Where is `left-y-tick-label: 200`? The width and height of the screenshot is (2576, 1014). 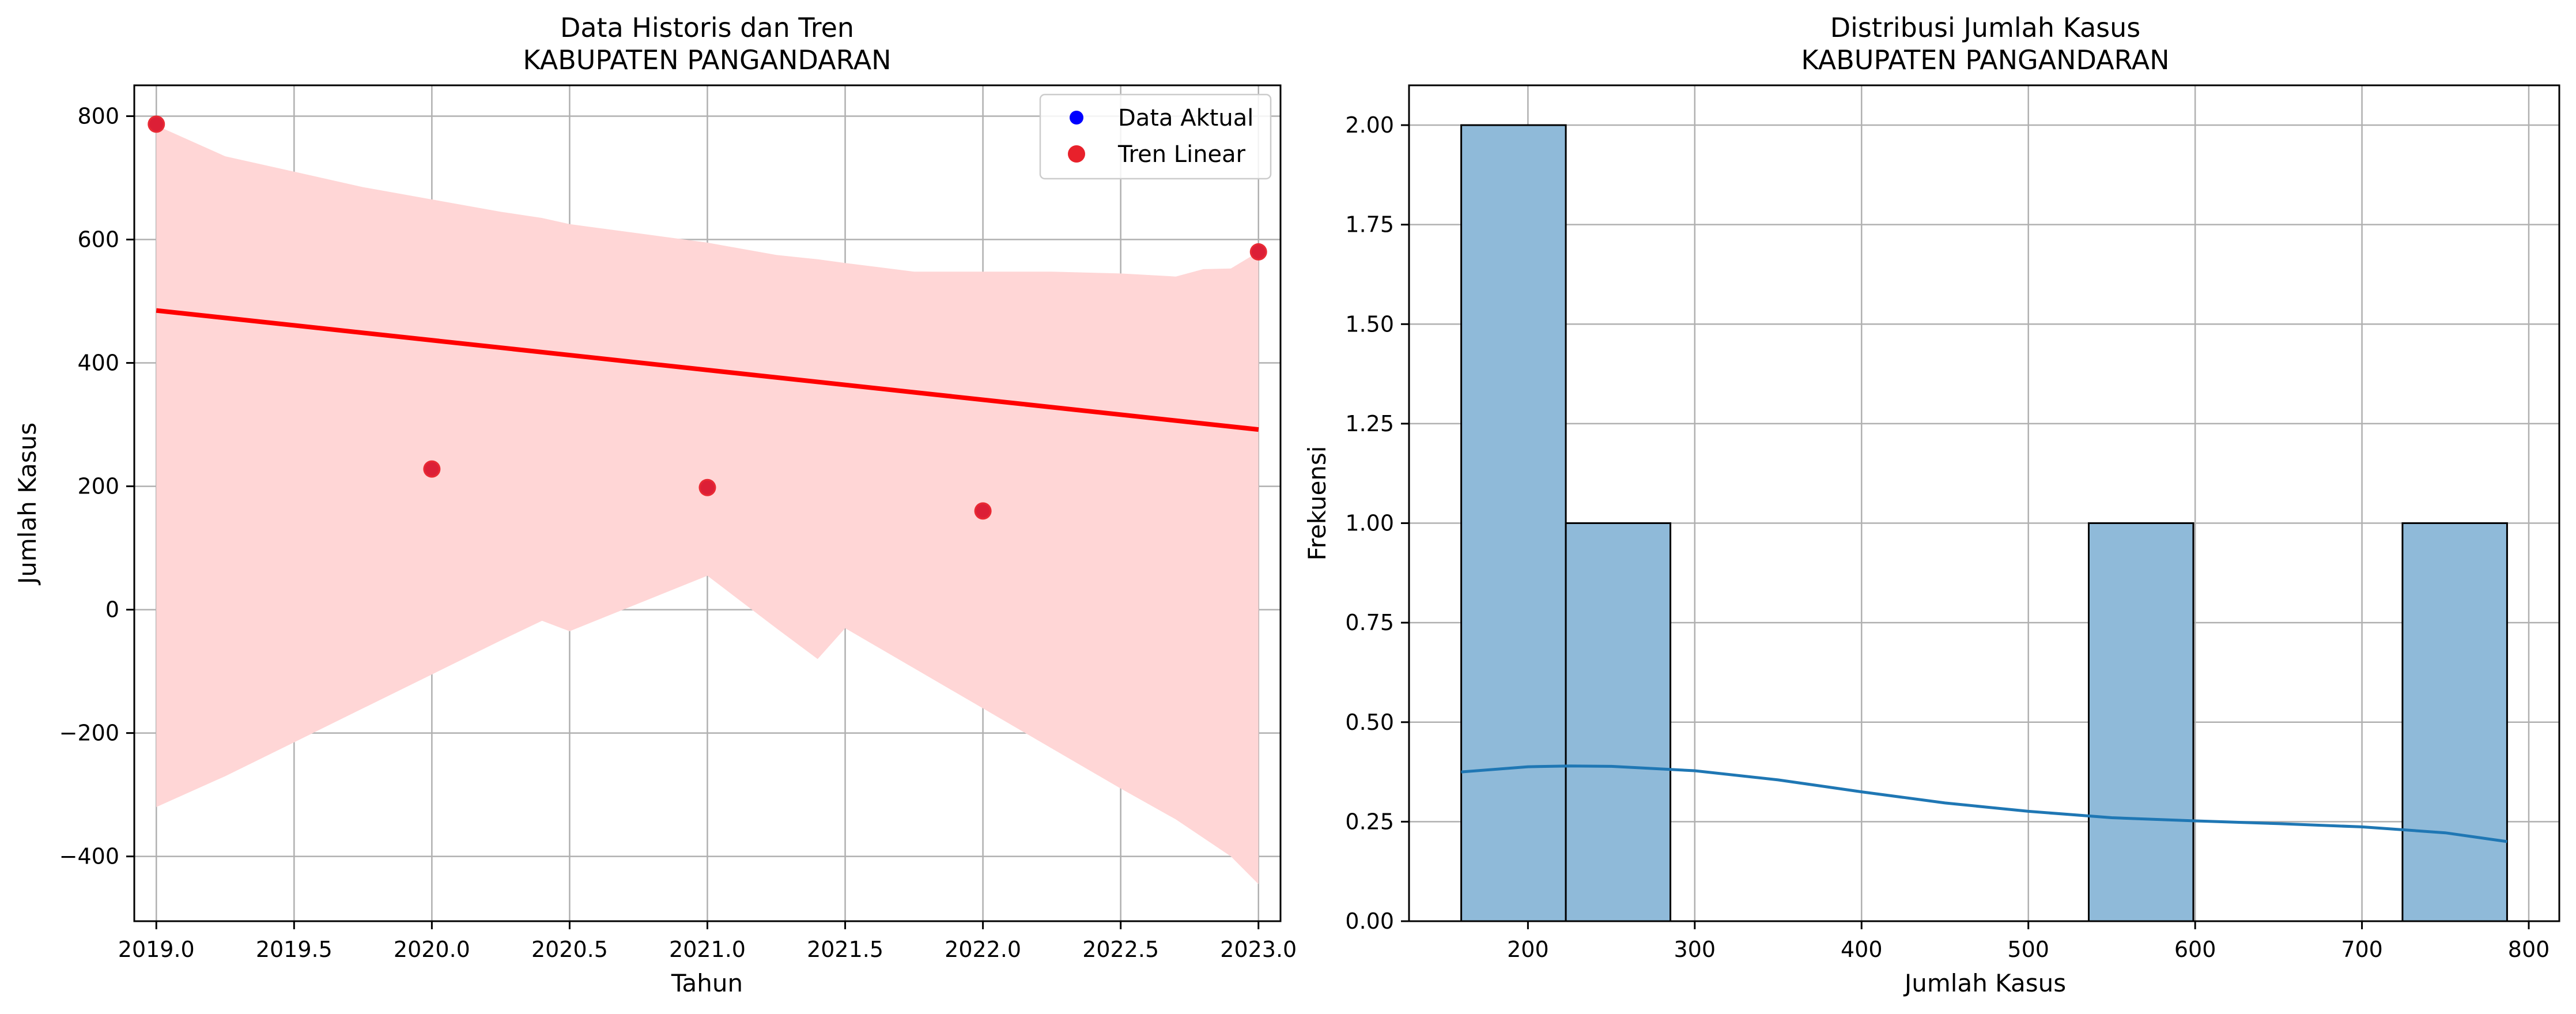
left-y-tick-label: 200 is located at coordinates (98, 486).